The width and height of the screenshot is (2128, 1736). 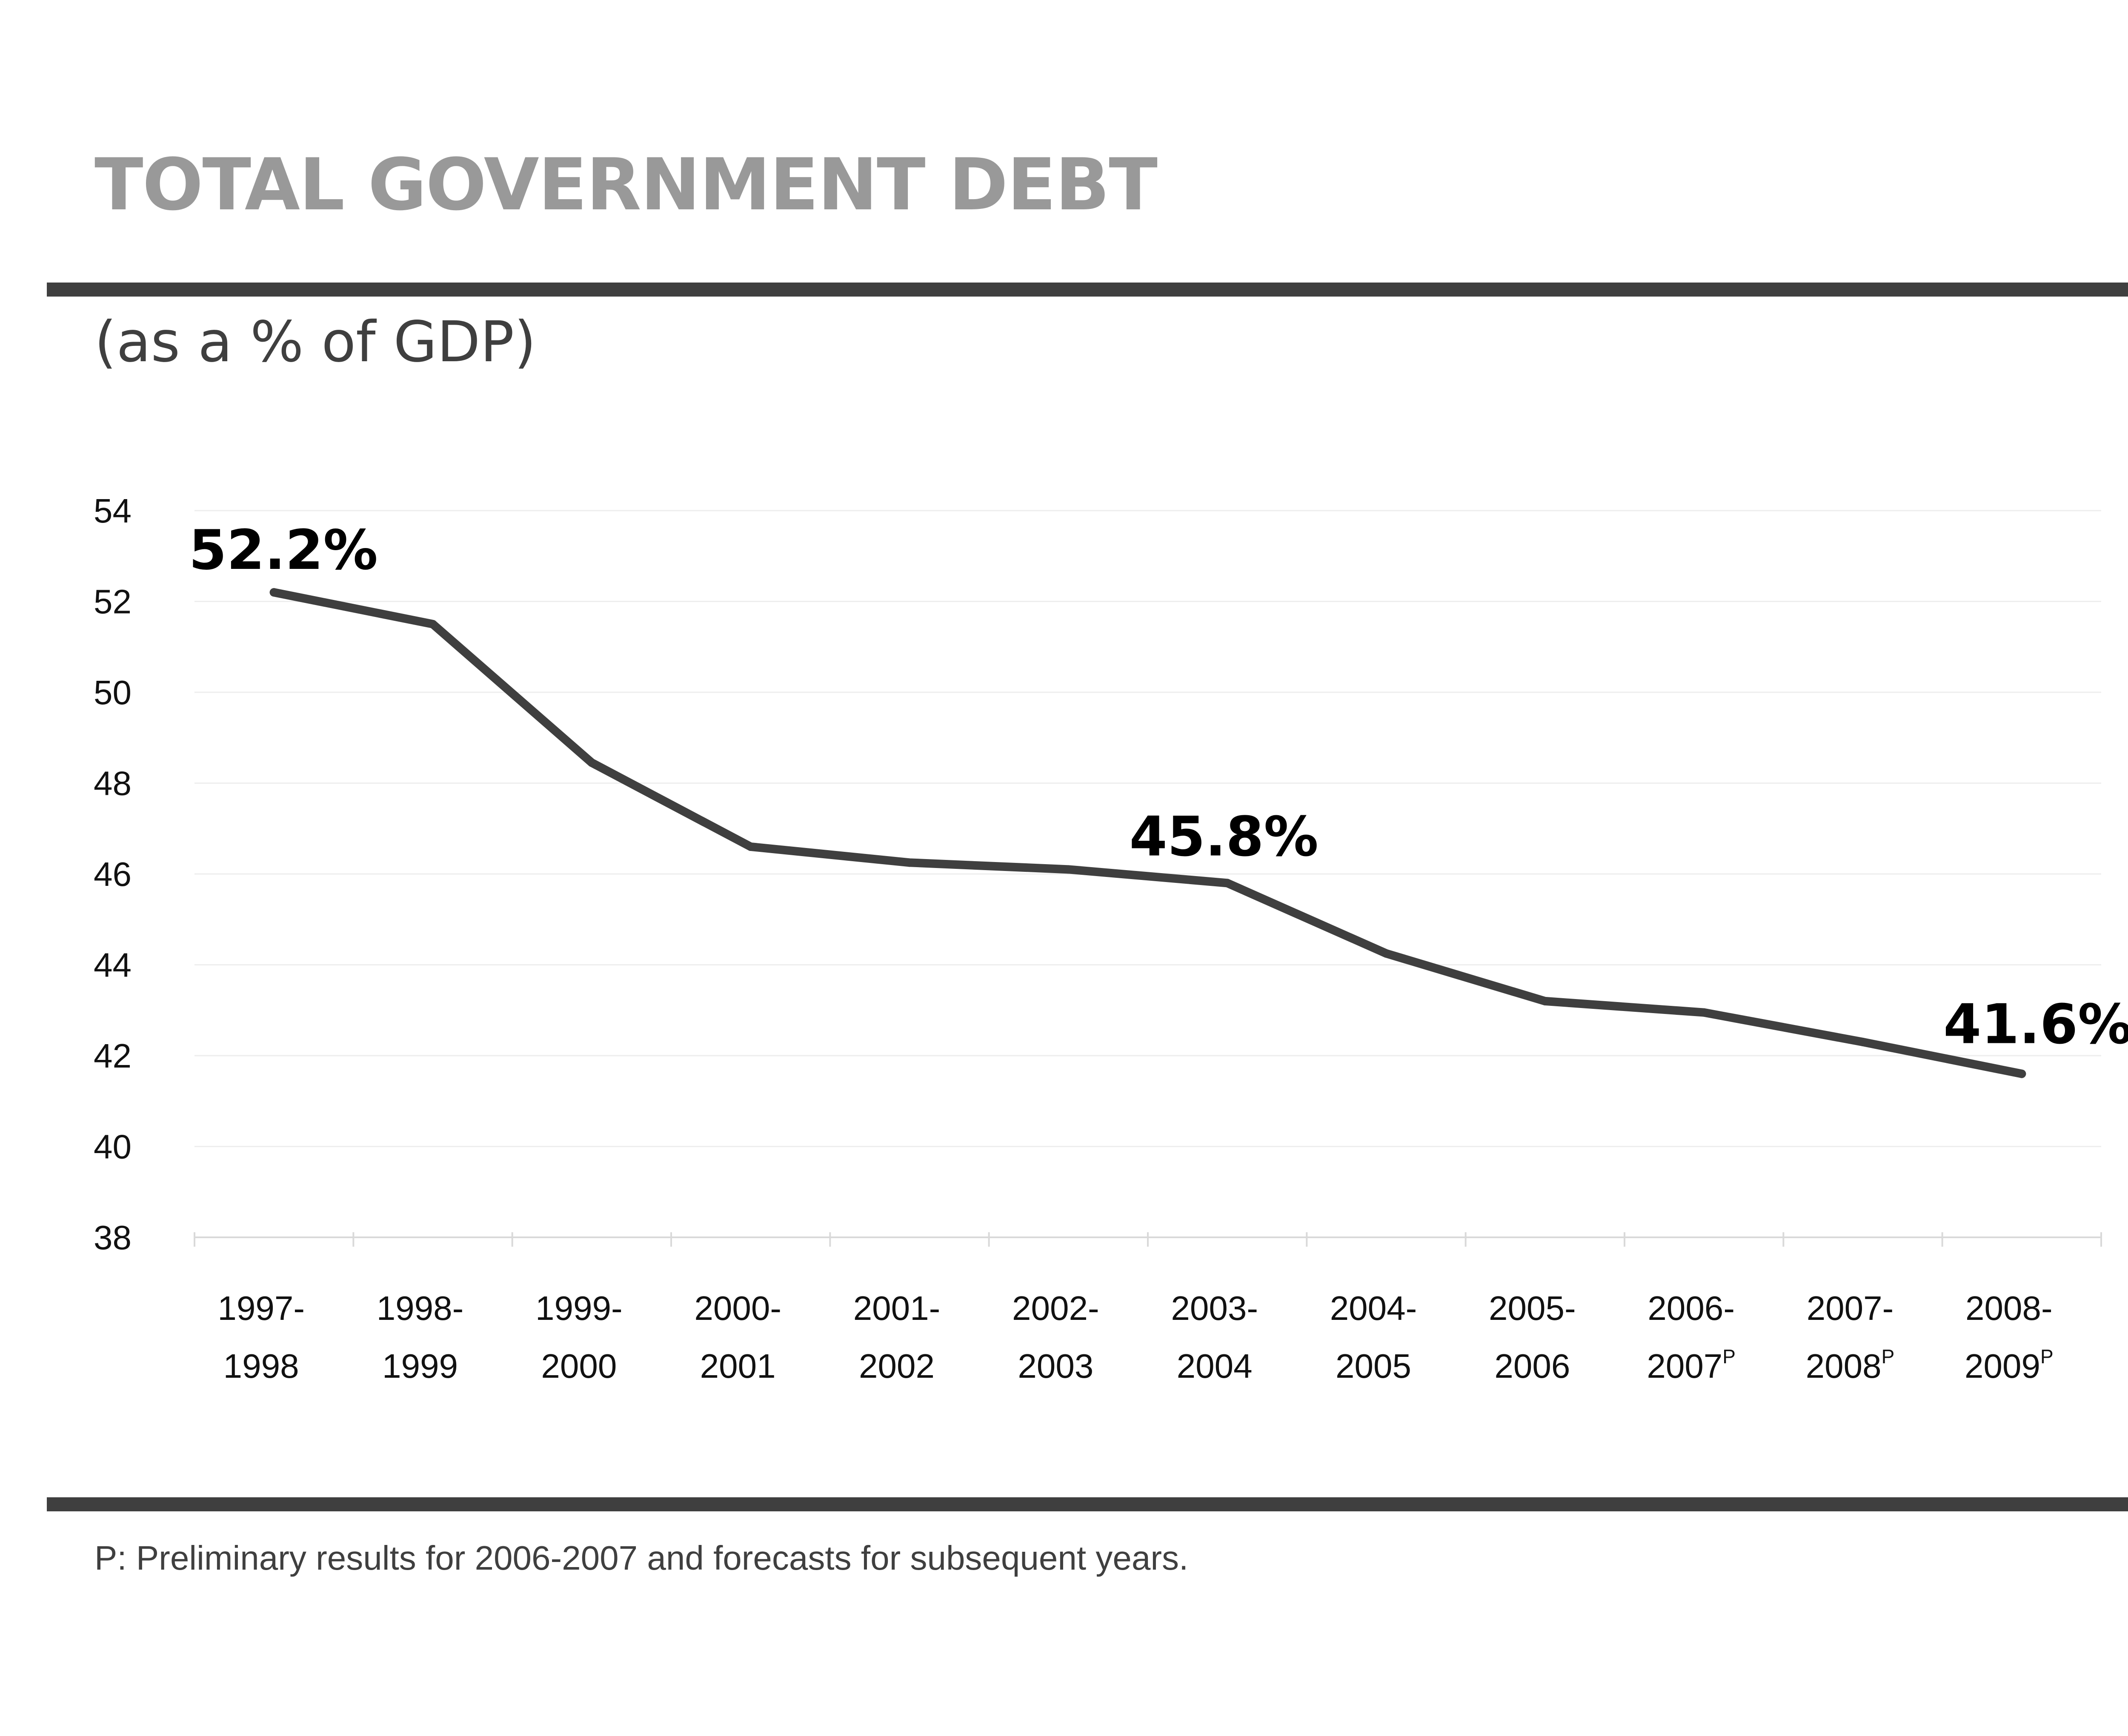 I want to click on x-tick-label: 2003, so click(x=1055, y=1366).